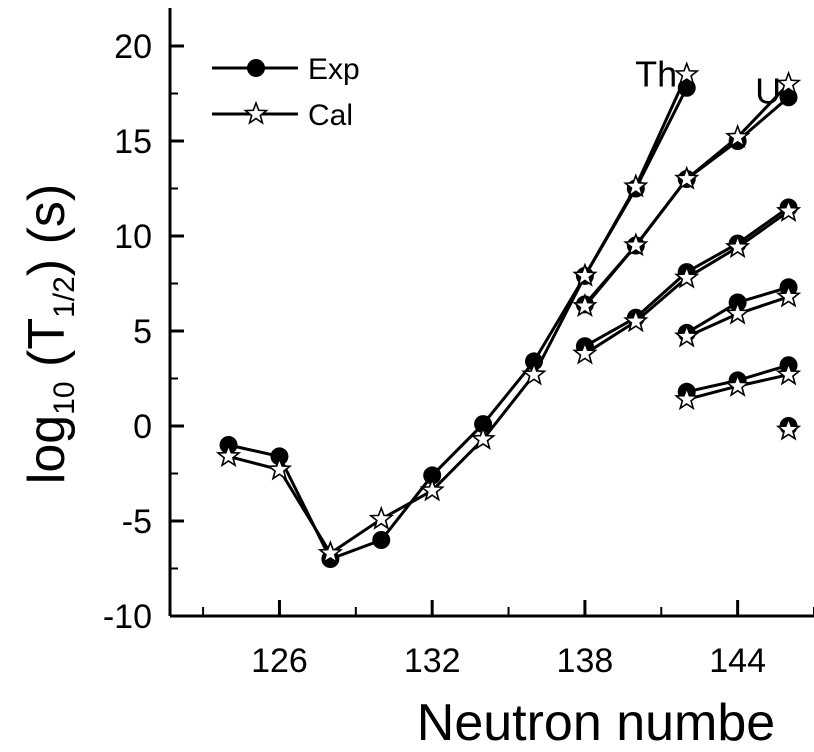 This screenshot has width=814, height=752. What do you see at coordinates (432, 661) in the screenshot?
I see `x-tick-label: 132` at bounding box center [432, 661].